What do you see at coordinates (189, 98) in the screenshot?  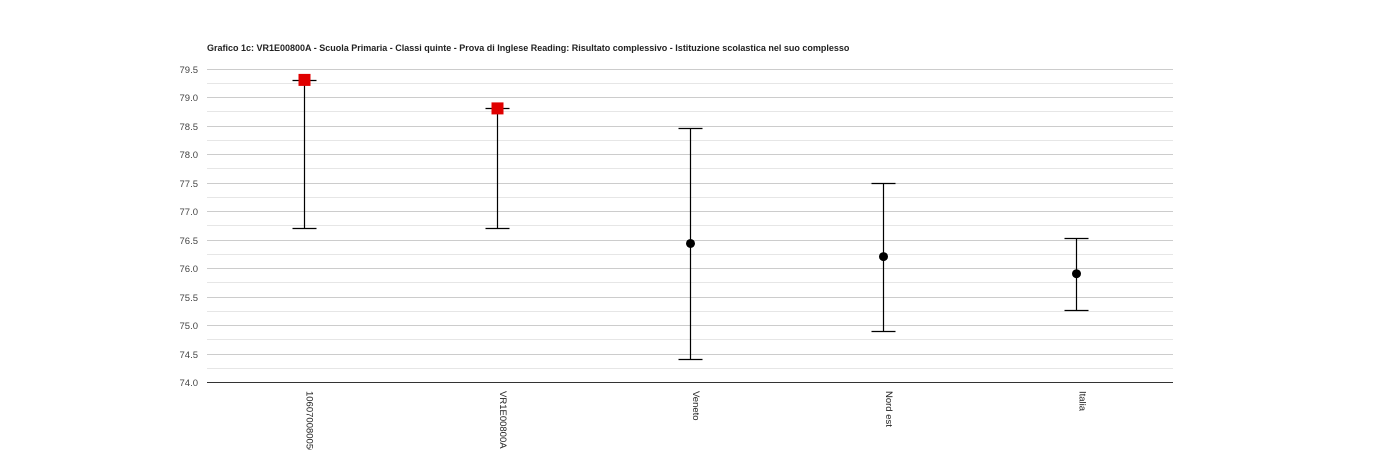 I see `y-tick-label: 79.0` at bounding box center [189, 98].